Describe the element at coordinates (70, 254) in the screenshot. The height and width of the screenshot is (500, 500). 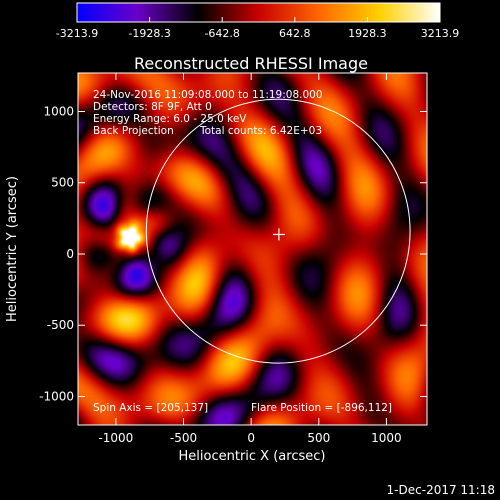
I see `y-tick-label: 0` at that location.